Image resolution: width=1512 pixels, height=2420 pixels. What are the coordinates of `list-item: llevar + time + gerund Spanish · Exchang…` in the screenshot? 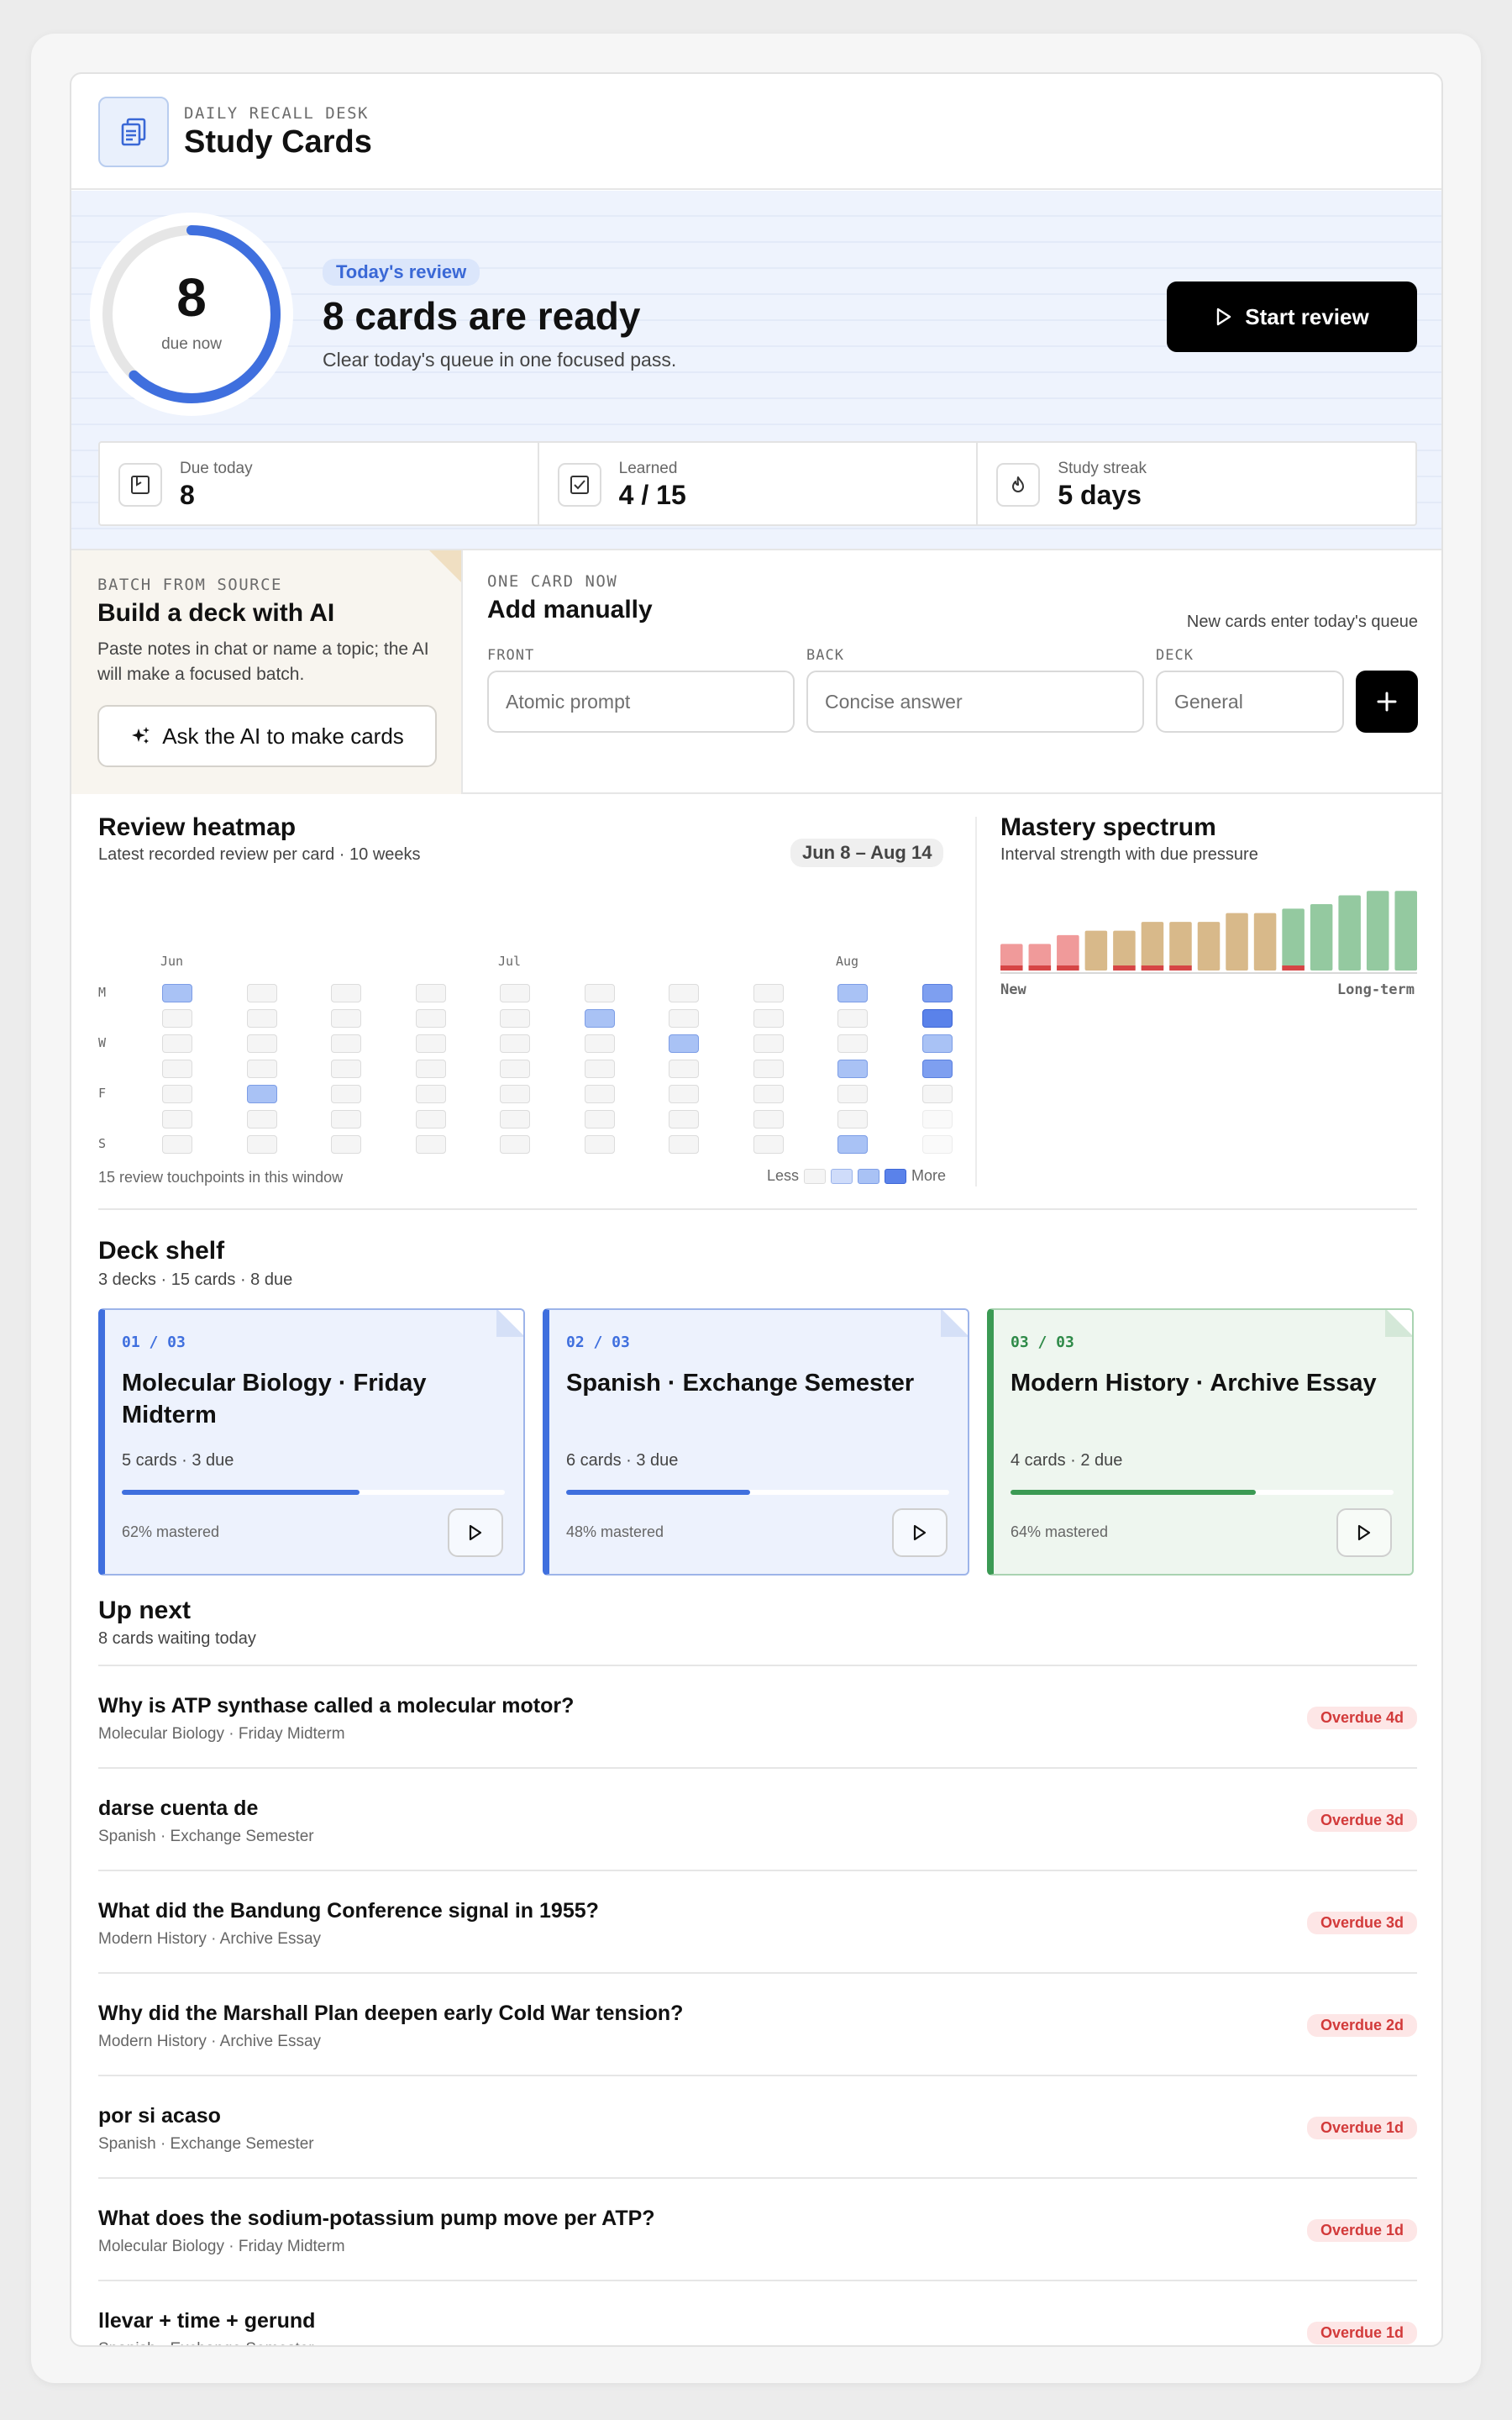 It's located at (757, 2313).